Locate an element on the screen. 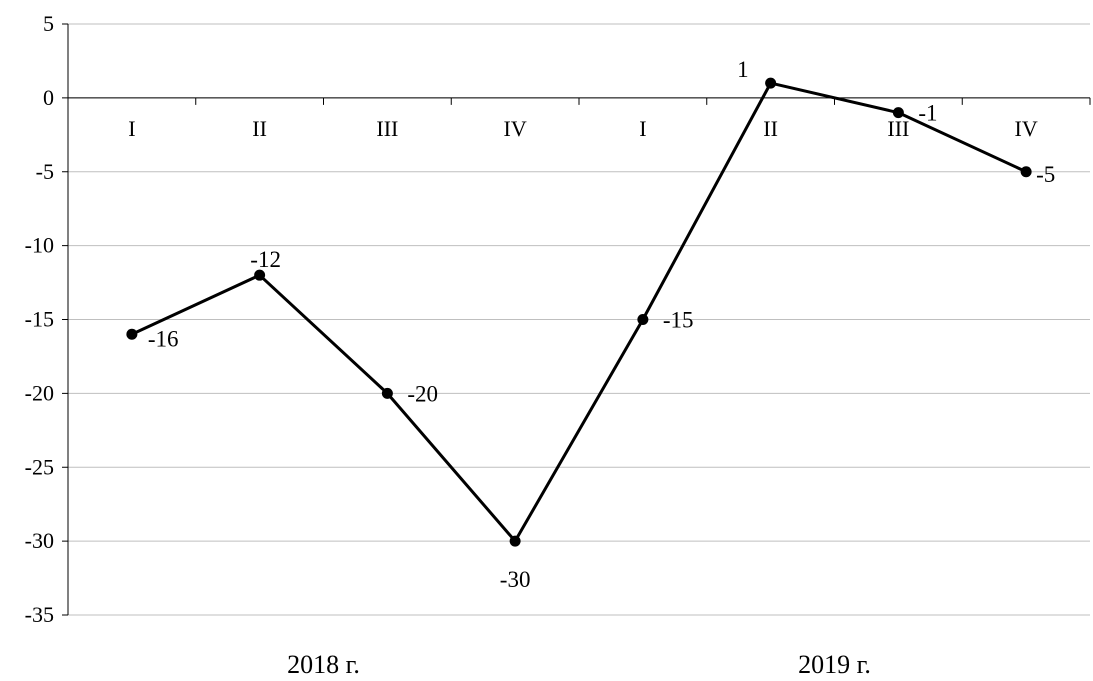  y-tick-label: -20 is located at coordinates (39, 392).